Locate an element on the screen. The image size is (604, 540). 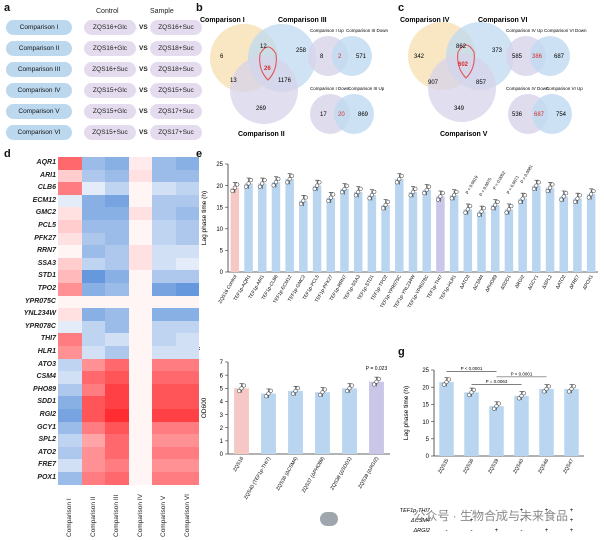
small-venn-1-title-right: Comparison III Down is located at coordinates (367, 30).